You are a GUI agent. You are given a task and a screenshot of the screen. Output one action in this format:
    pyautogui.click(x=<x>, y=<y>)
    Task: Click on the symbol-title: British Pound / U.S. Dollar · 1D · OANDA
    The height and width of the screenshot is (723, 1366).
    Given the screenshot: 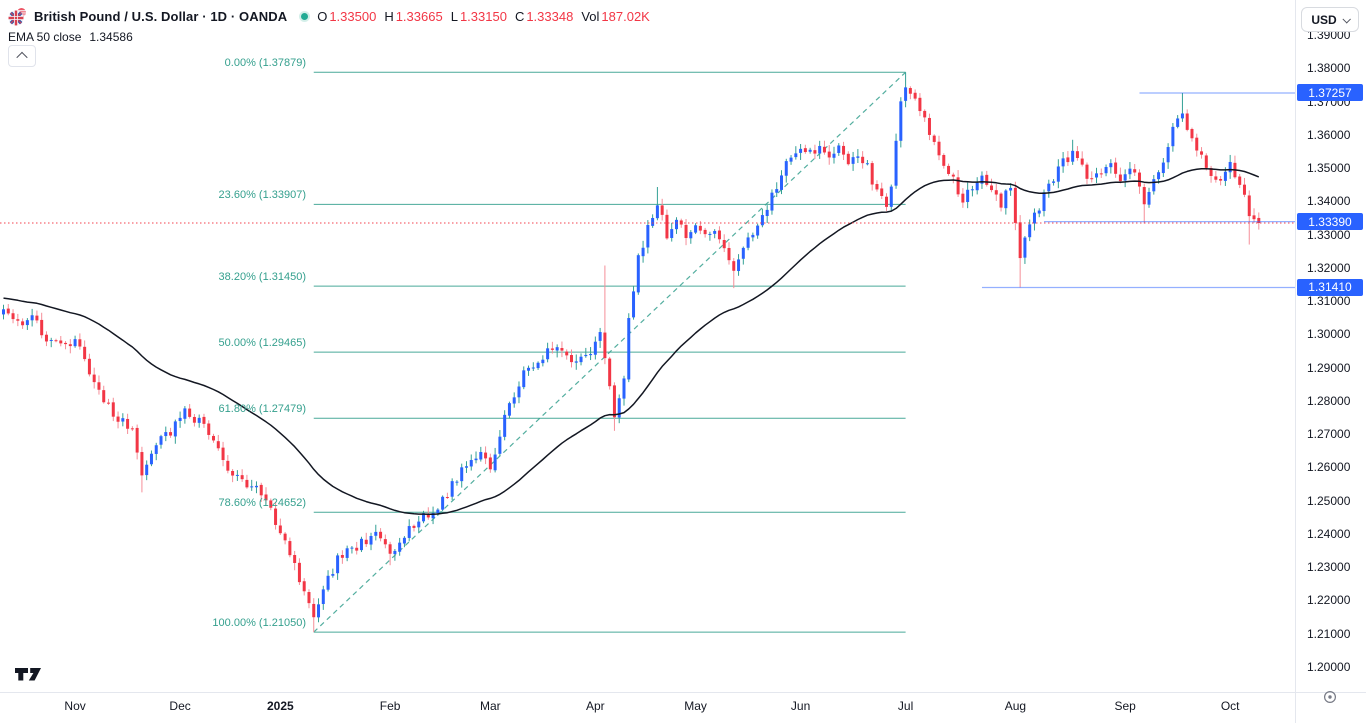 What is the action you would take?
    pyautogui.click(x=161, y=16)
    